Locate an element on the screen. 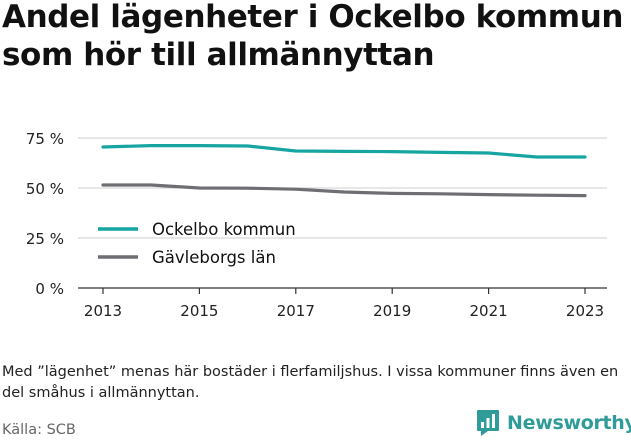  series-lines is located at coordinates (344, 171).